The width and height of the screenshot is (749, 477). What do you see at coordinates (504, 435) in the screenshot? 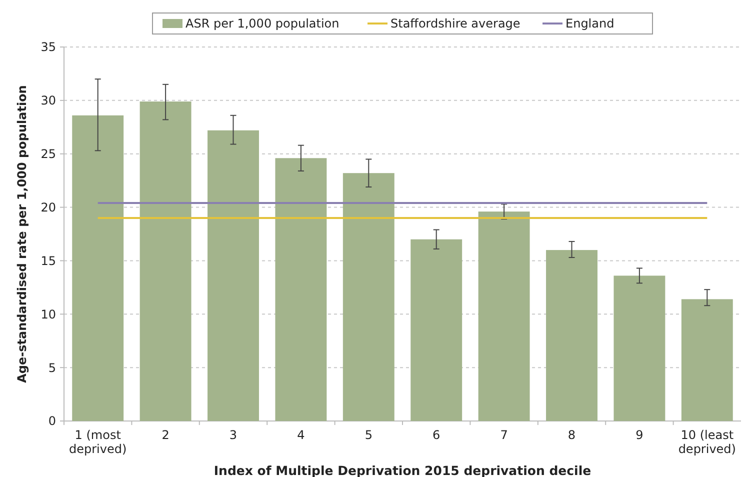
I see `x-tick-label: 7` at bounding box center [504, 435].